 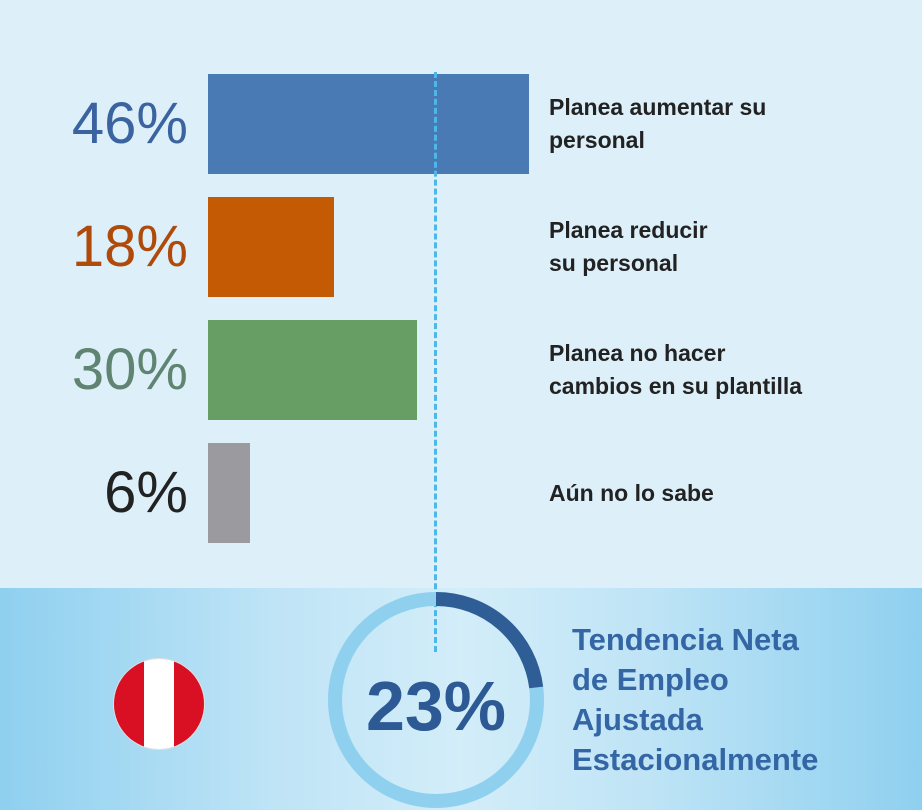 What do you see at coordinates (676, 369) in the screenshot?
I see `category-label-2: Planea no hacer cambios en su plantilla` at bounding box center [676, 369].